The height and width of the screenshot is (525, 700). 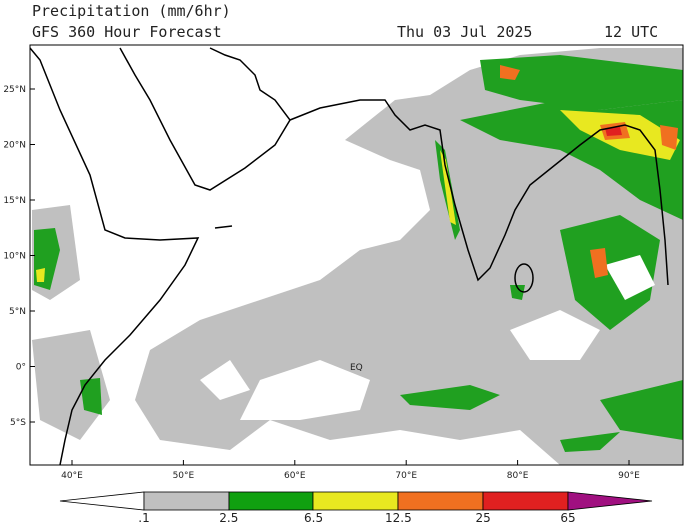 I want to click on lat-label: 25°N, so click(x=14, y=90).